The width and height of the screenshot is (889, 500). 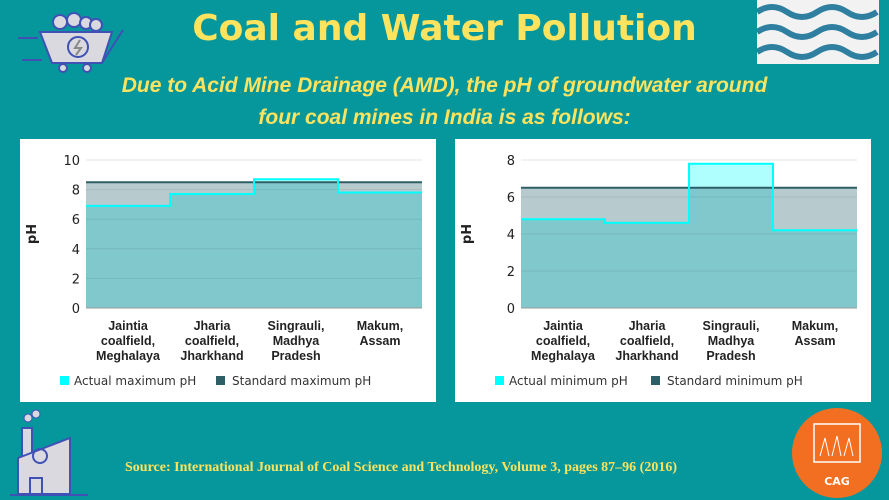 What do you see at coordinates (444, 117) in the screenshot?
I see `subtitle-line-2: four coal mines in India is as follows:` at bounding box center [444, 117].